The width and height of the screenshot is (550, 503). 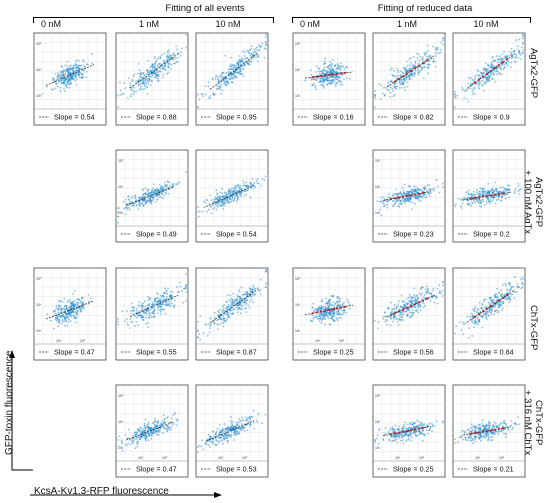 I want to click on slope-legend: Slope = 0.55, so click(x=156, y=352).